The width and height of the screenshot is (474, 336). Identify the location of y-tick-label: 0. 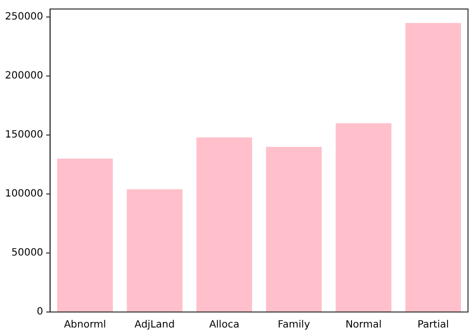
(40, 312).